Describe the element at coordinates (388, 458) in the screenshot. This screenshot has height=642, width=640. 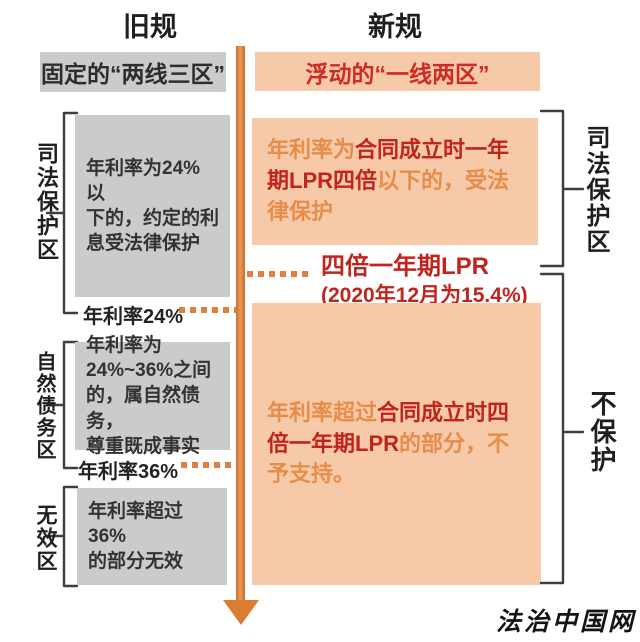
I see `new-unprotected-seg3: 的部分，不予支持。` at that location.